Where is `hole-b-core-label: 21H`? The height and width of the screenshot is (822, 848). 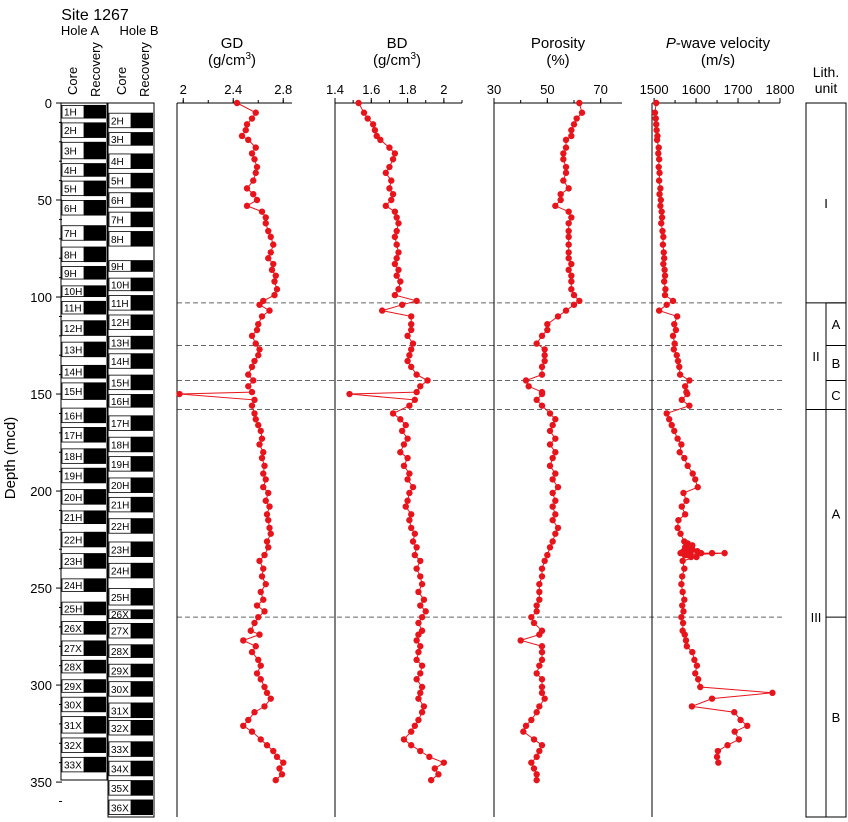
hole-b-core-label: 21H is located at coordinates (120, 506).